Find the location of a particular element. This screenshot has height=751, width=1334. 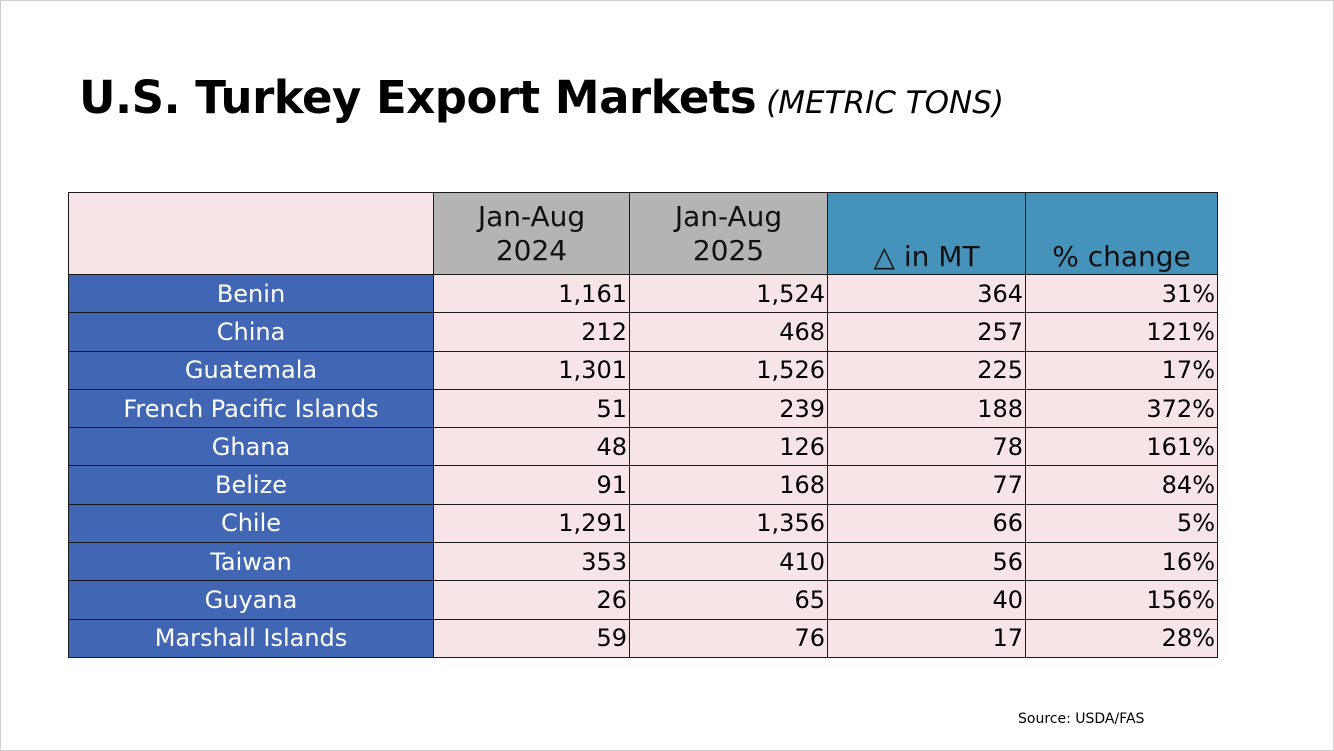

table-row: Marshall Islands 59 76 17 28% is located at coordinates (643, 638).